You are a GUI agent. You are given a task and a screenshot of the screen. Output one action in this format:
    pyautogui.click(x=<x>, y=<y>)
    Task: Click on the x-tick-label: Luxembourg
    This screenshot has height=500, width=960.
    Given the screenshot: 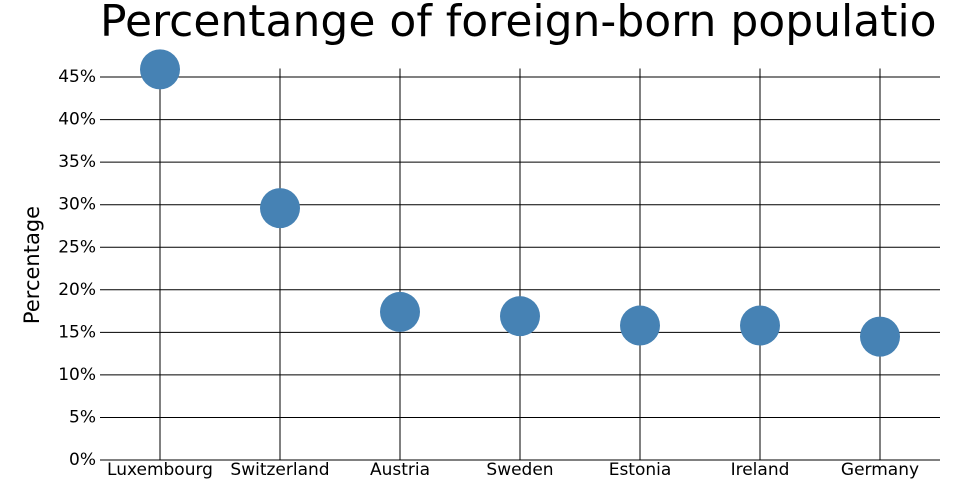 What is the action you would take?
    pyautogui.click(x=160, y=470)
    